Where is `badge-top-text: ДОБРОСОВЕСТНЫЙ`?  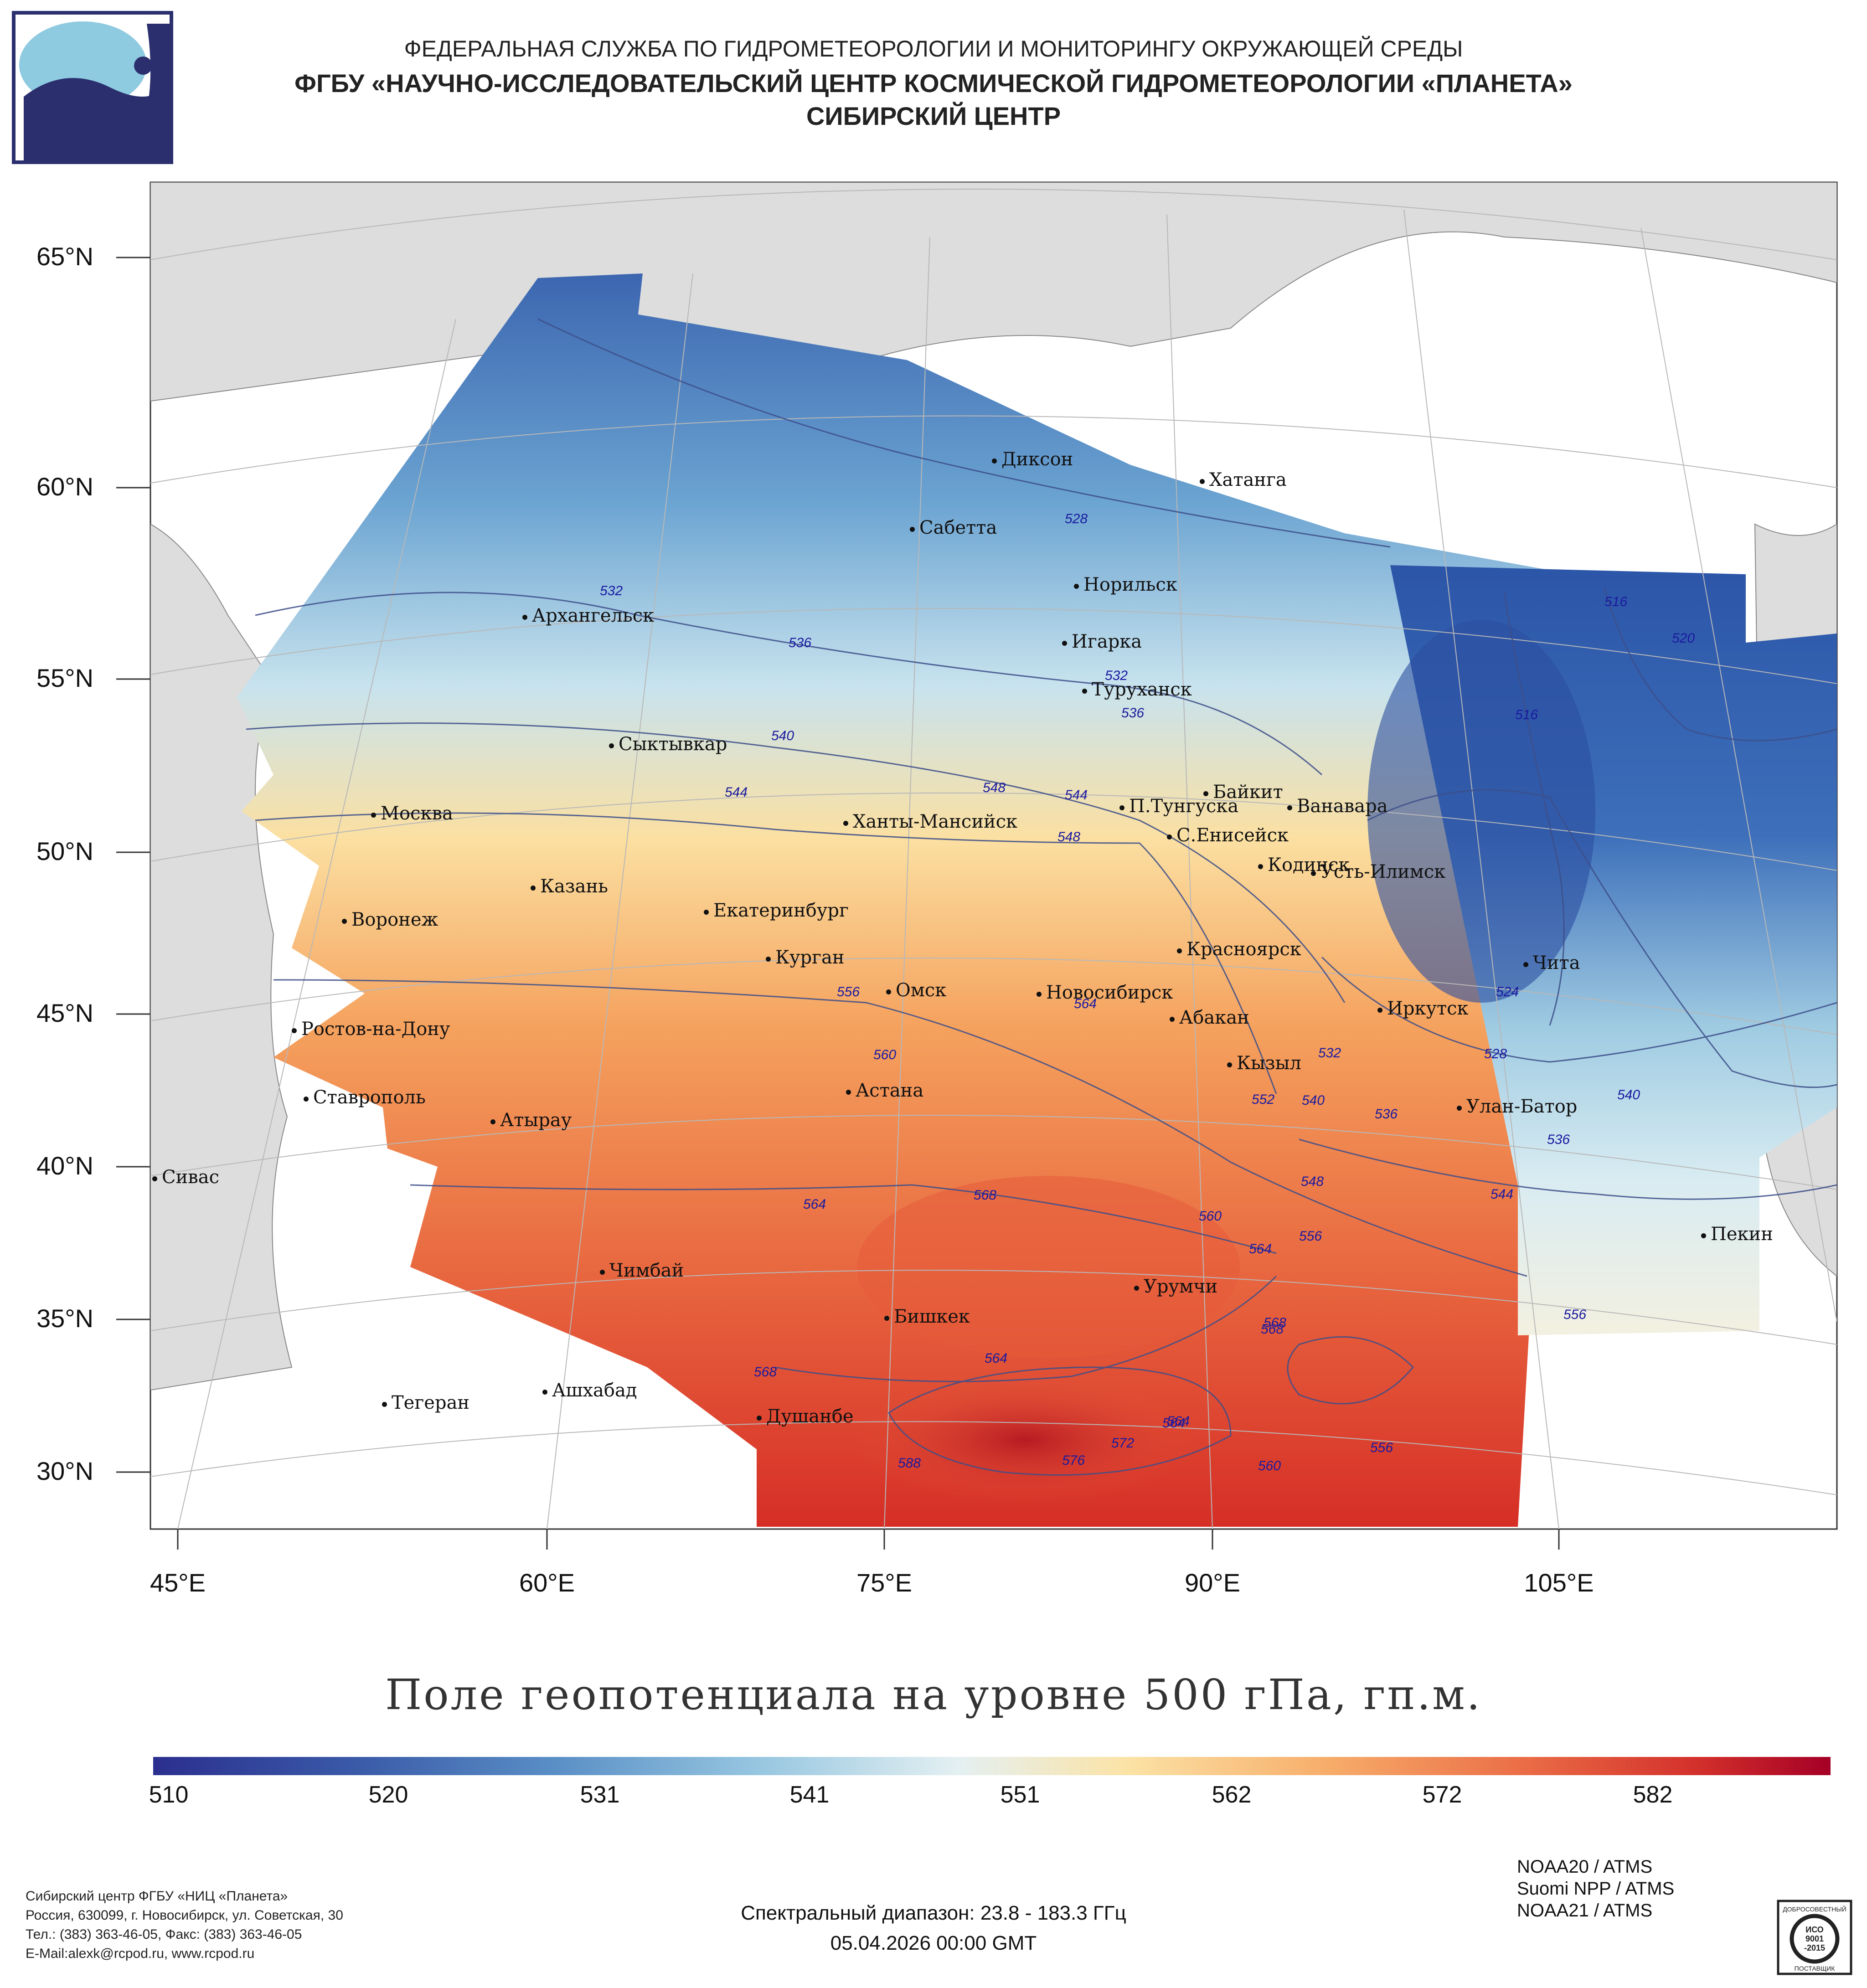
badge-top-text: ДОБРОСОВЕСТНЫЙ is located at coordinates (1814, 1909).